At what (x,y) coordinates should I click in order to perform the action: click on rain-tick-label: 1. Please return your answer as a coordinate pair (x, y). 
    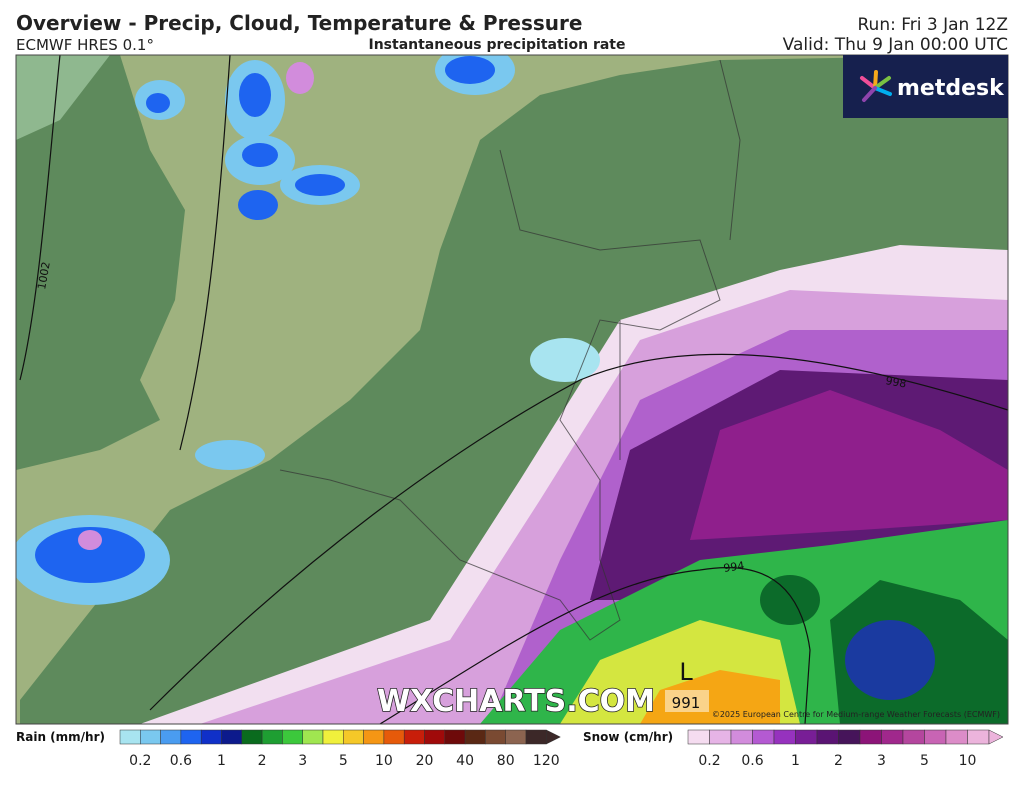
    Looking at the image, I should click on (221, 761).